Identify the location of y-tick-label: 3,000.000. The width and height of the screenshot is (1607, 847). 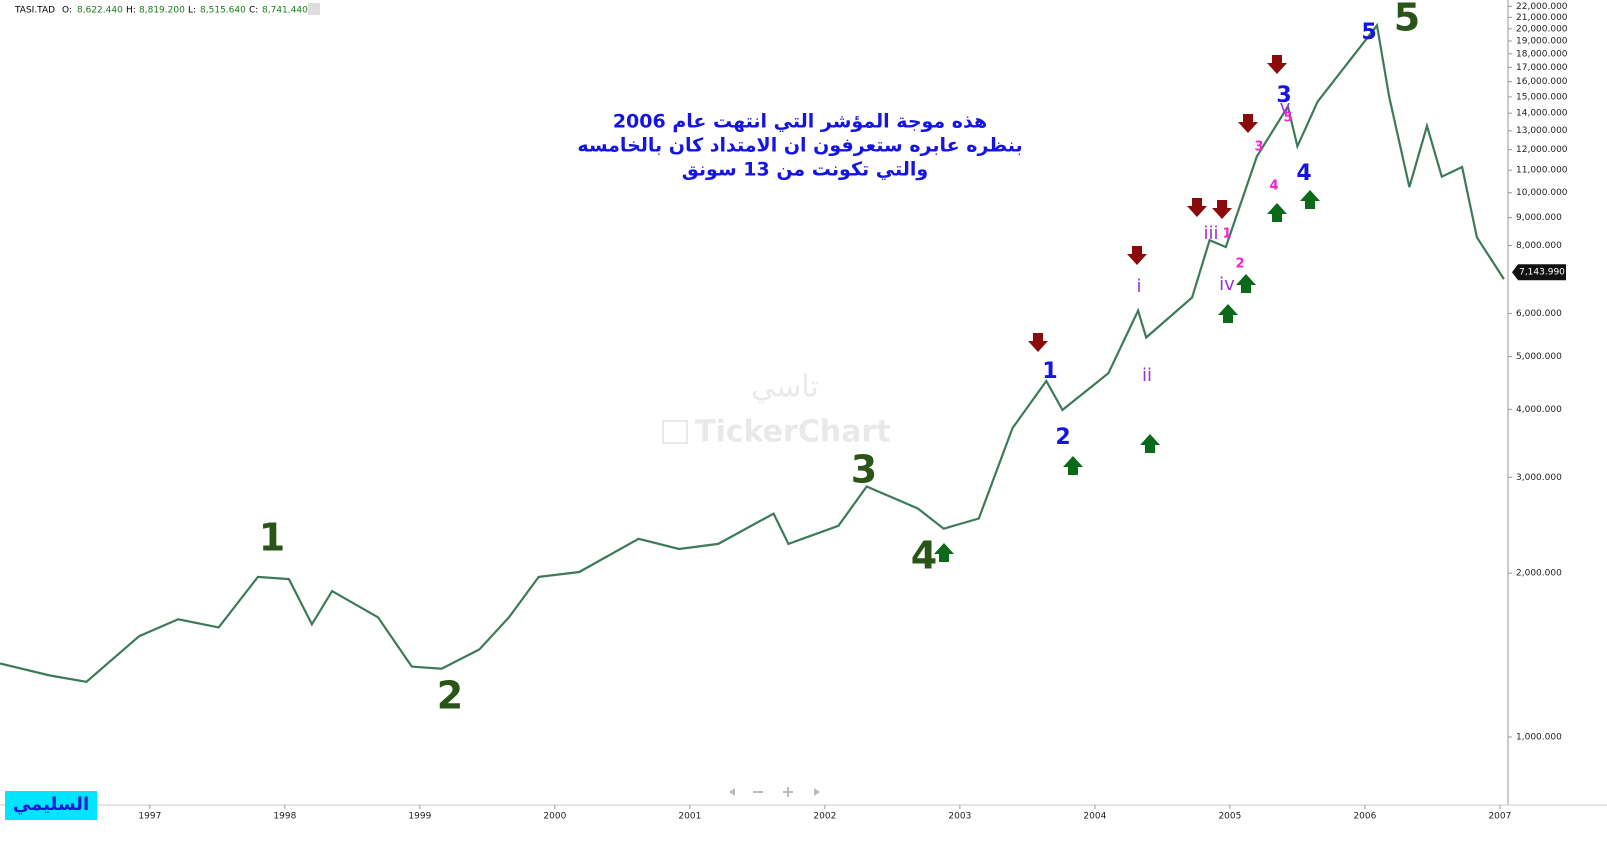
(1539, 478).